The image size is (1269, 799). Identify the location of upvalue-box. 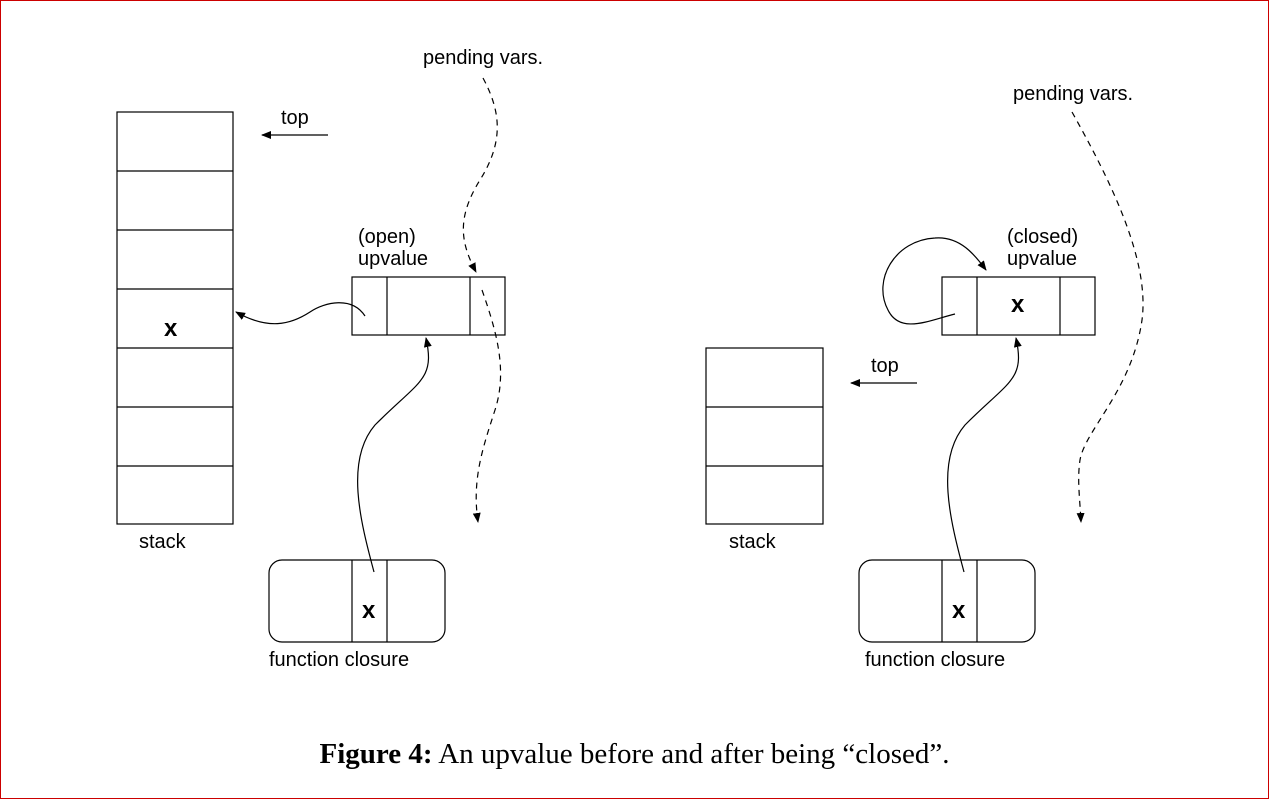
(428, 306).